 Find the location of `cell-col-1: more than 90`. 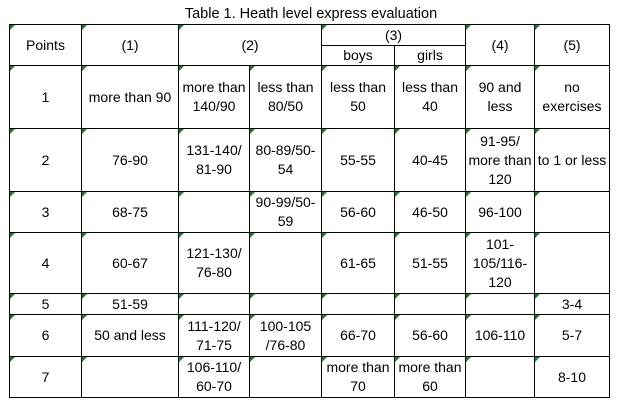

cell-col-1: more than 90 is located at coordinates (130, 97).